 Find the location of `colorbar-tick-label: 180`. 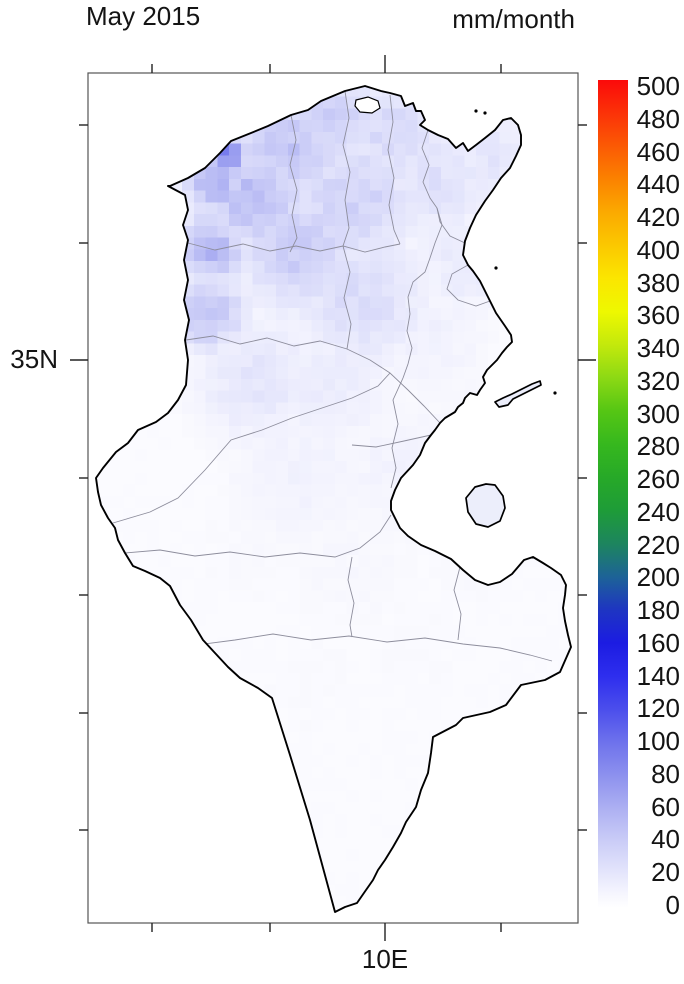

colorbar-tick-label: 180 is located at coordinates (658, 610).